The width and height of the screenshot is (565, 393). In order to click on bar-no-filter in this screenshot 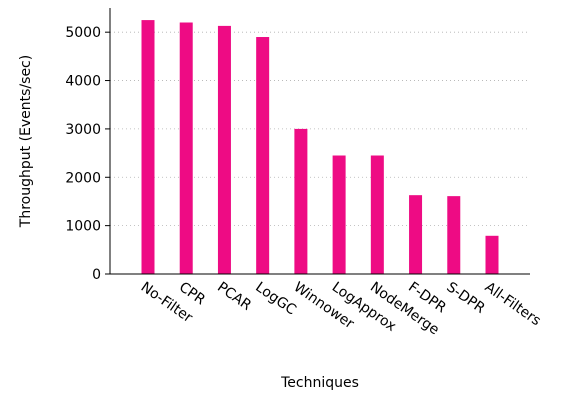, I will do `click(148, 147)`.